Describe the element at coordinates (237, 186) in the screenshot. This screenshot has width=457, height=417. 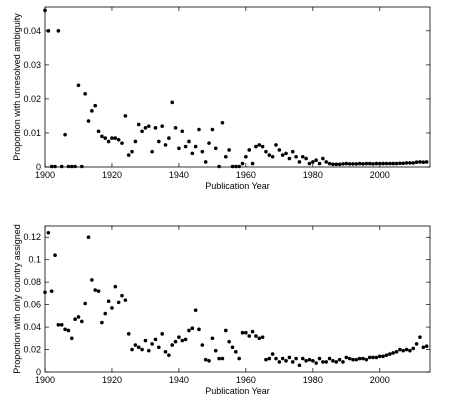
I see `x-axis-label: Publication Year` at that location.